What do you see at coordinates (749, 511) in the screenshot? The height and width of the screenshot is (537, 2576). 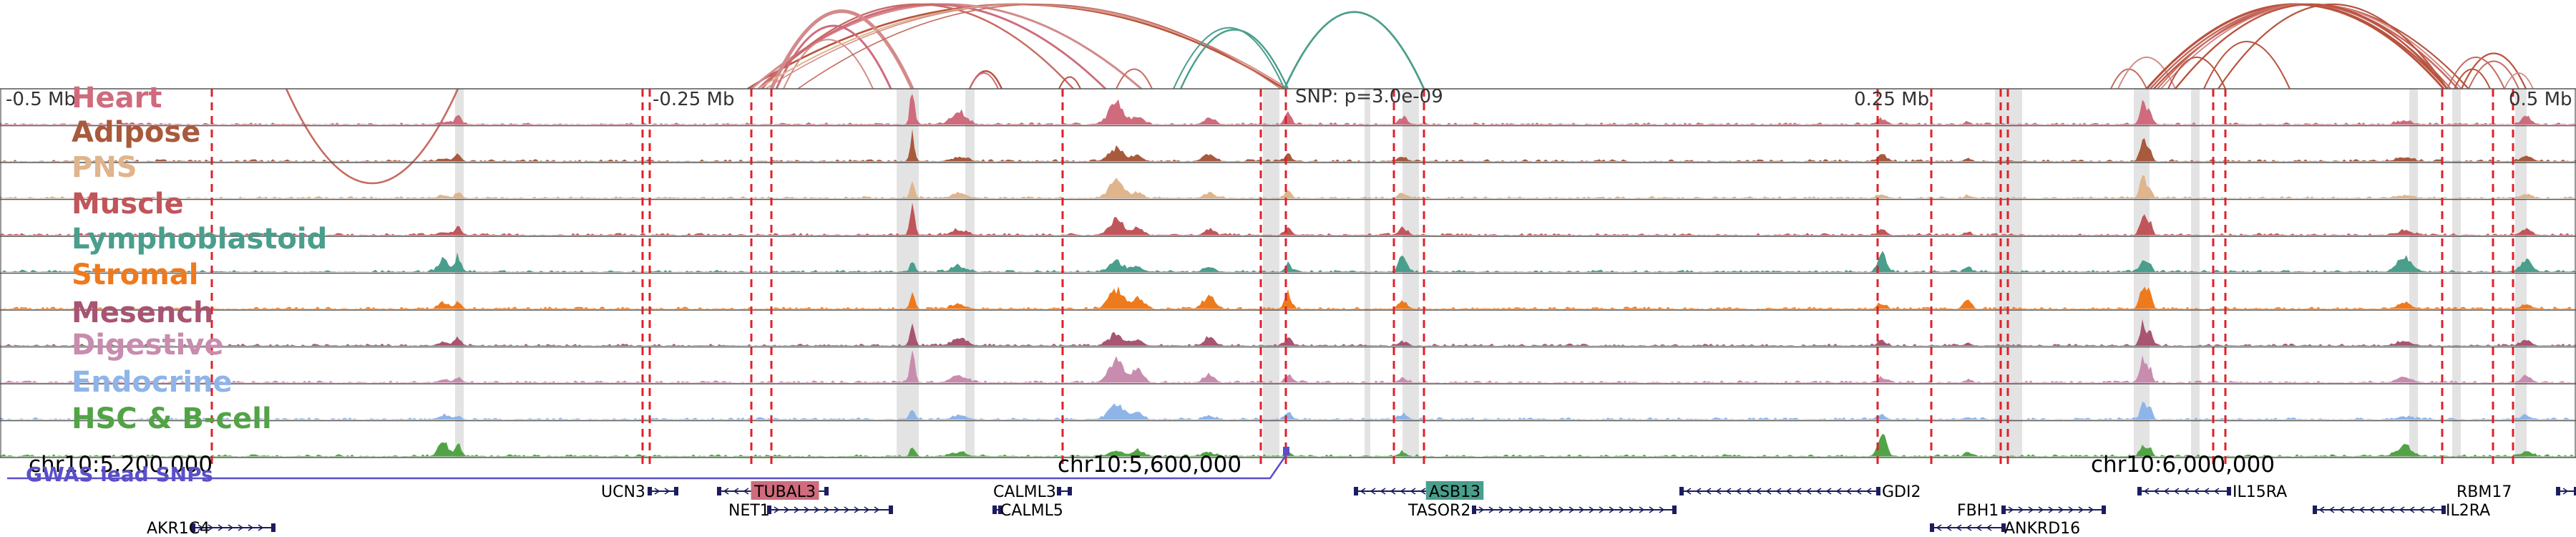 I see `gene-label: NET1` at bounding box center [749, 511].